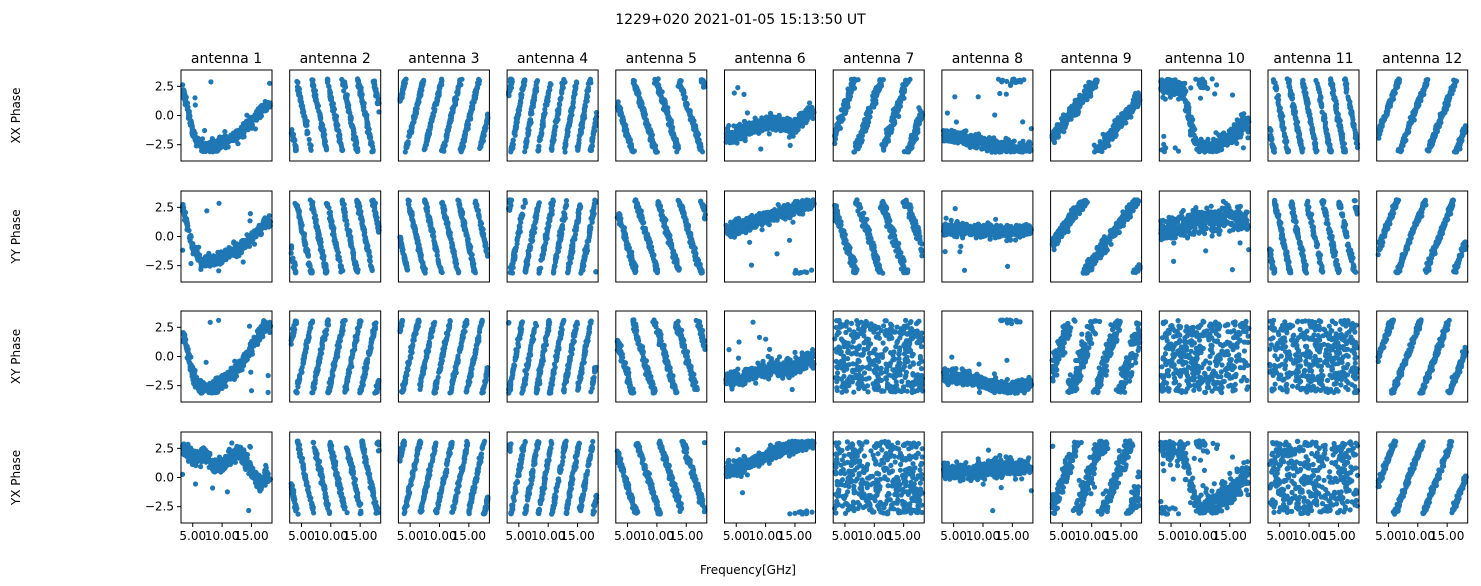 The image size is (1481, 586). What do you see at coordinates (878, 115) in the screenshot?
I see `panel-r1-c7` at bounding box center [878, 115].